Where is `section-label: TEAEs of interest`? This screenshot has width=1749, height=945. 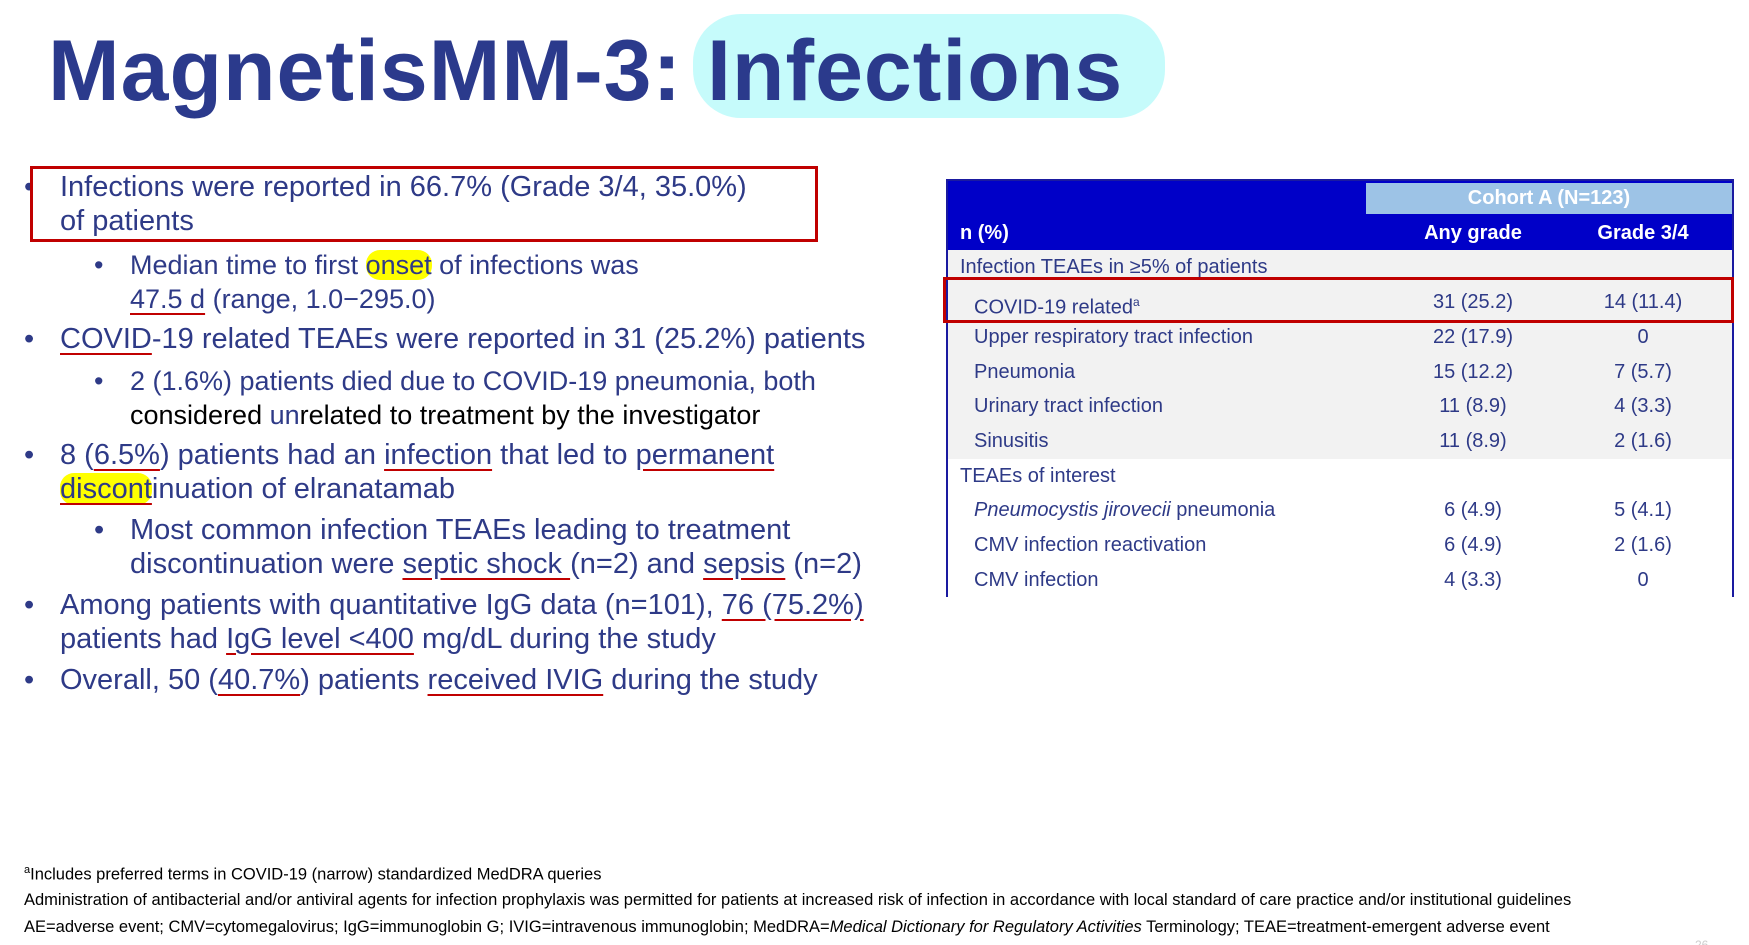 section-label: TEAEs of interest is located at coordinates (1038, 475).